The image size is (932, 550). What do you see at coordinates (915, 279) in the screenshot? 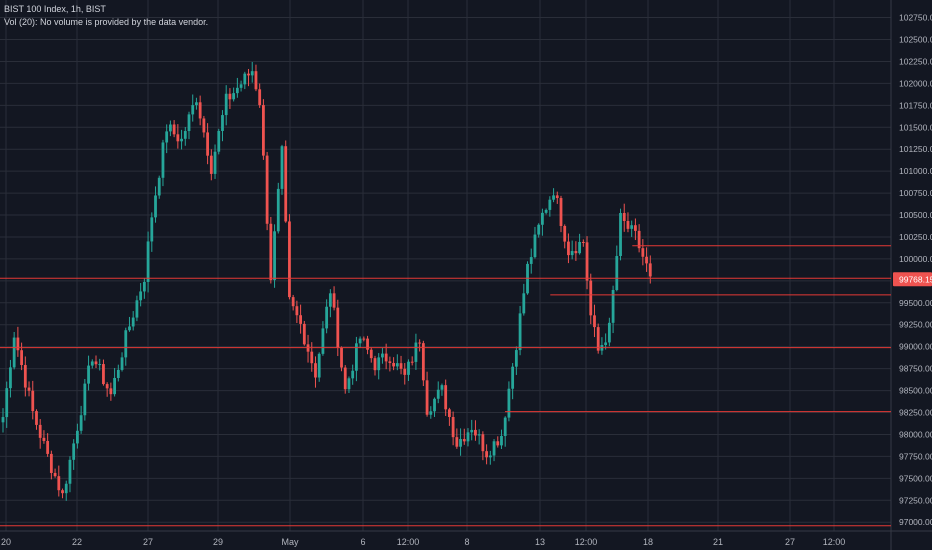
I see `last-price-label: 99768.15` at bounding box center [915, 279].